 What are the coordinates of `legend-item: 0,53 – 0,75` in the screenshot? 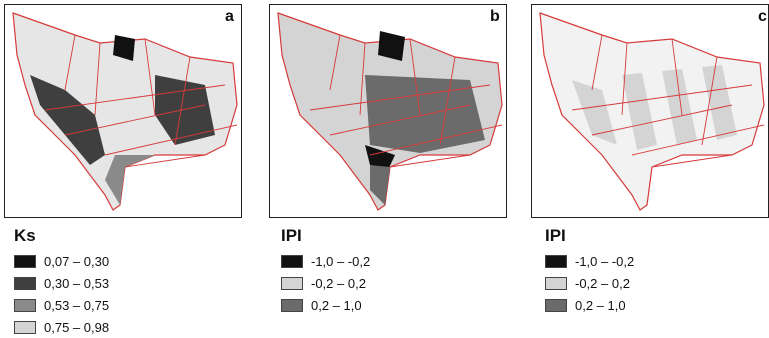 It's located at (61, 305).